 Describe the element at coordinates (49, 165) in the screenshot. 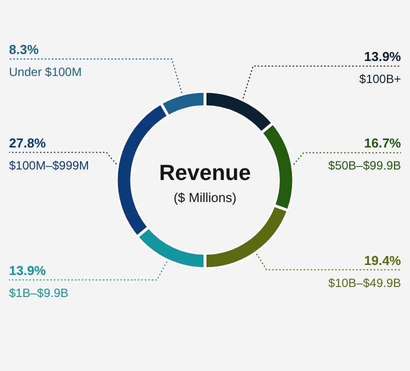

I see `slice-label: $100M–$999M` at that location.